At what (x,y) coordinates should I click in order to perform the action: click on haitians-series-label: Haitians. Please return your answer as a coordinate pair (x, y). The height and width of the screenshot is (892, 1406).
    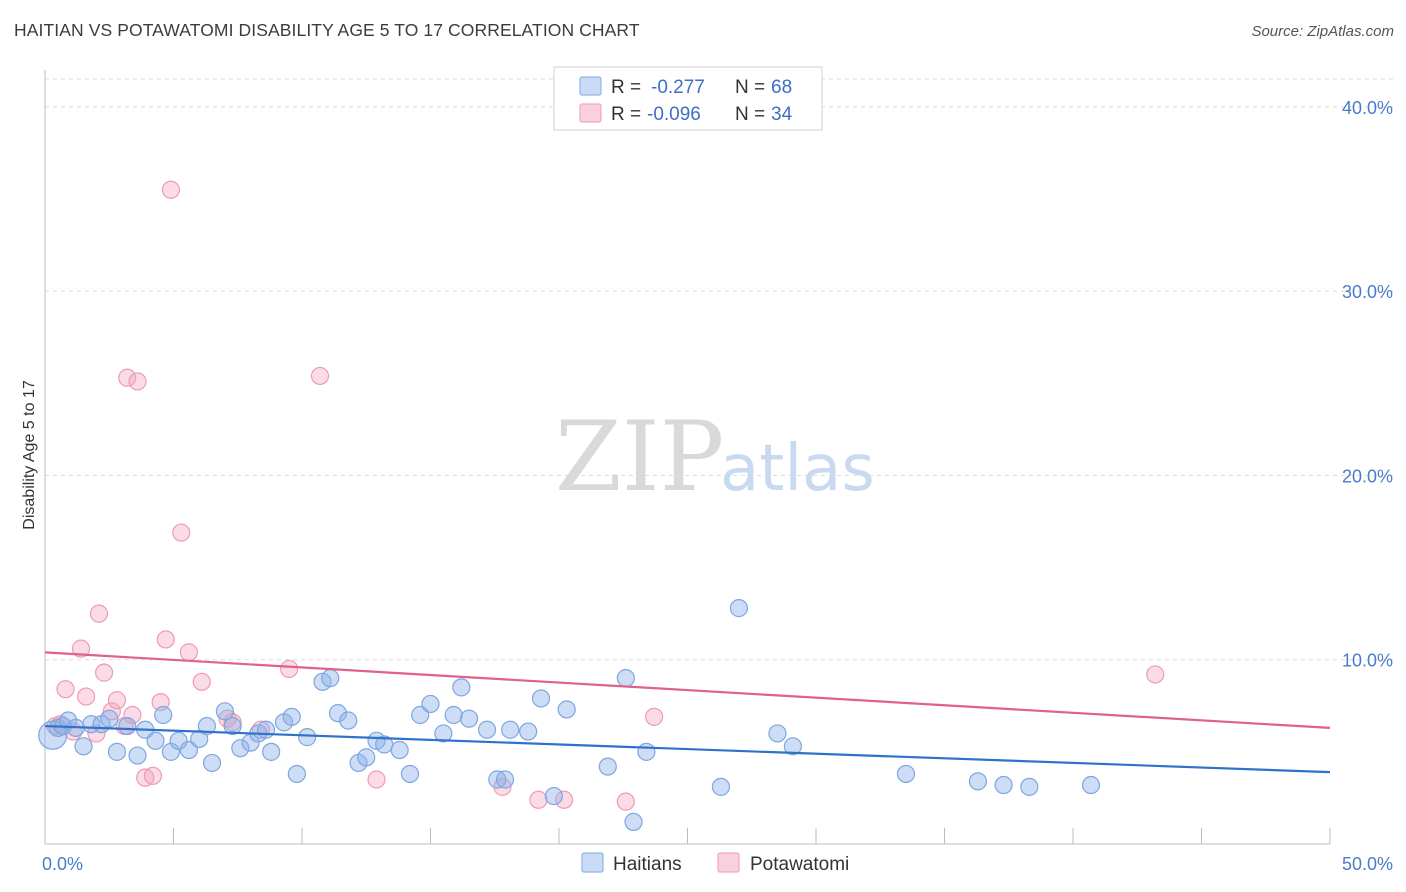
    Looking at the image, I should click on (647, 864).